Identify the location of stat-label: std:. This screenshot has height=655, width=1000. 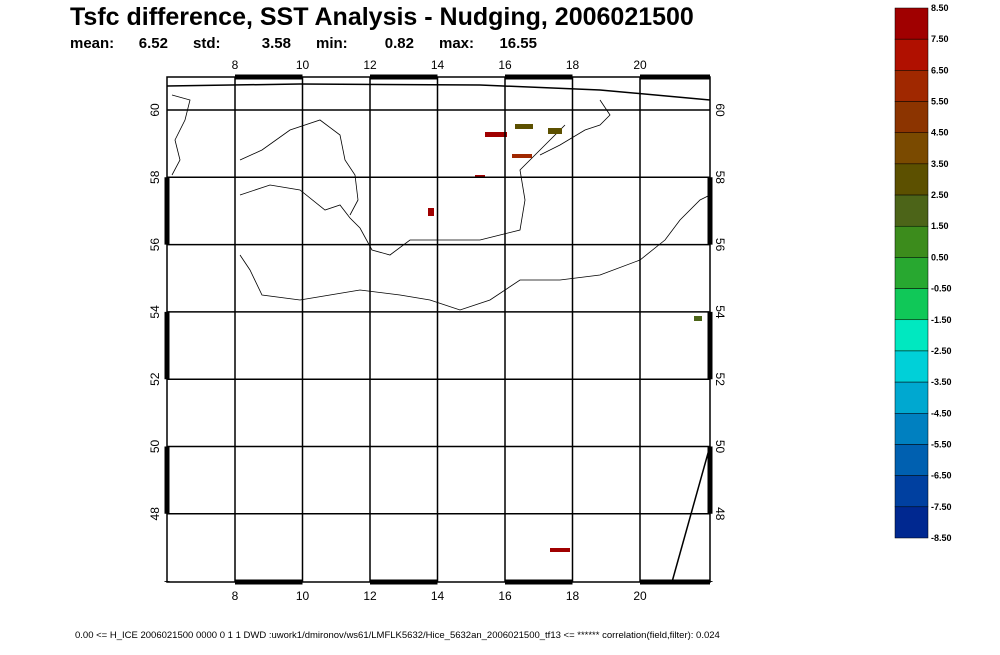
(207, 43).